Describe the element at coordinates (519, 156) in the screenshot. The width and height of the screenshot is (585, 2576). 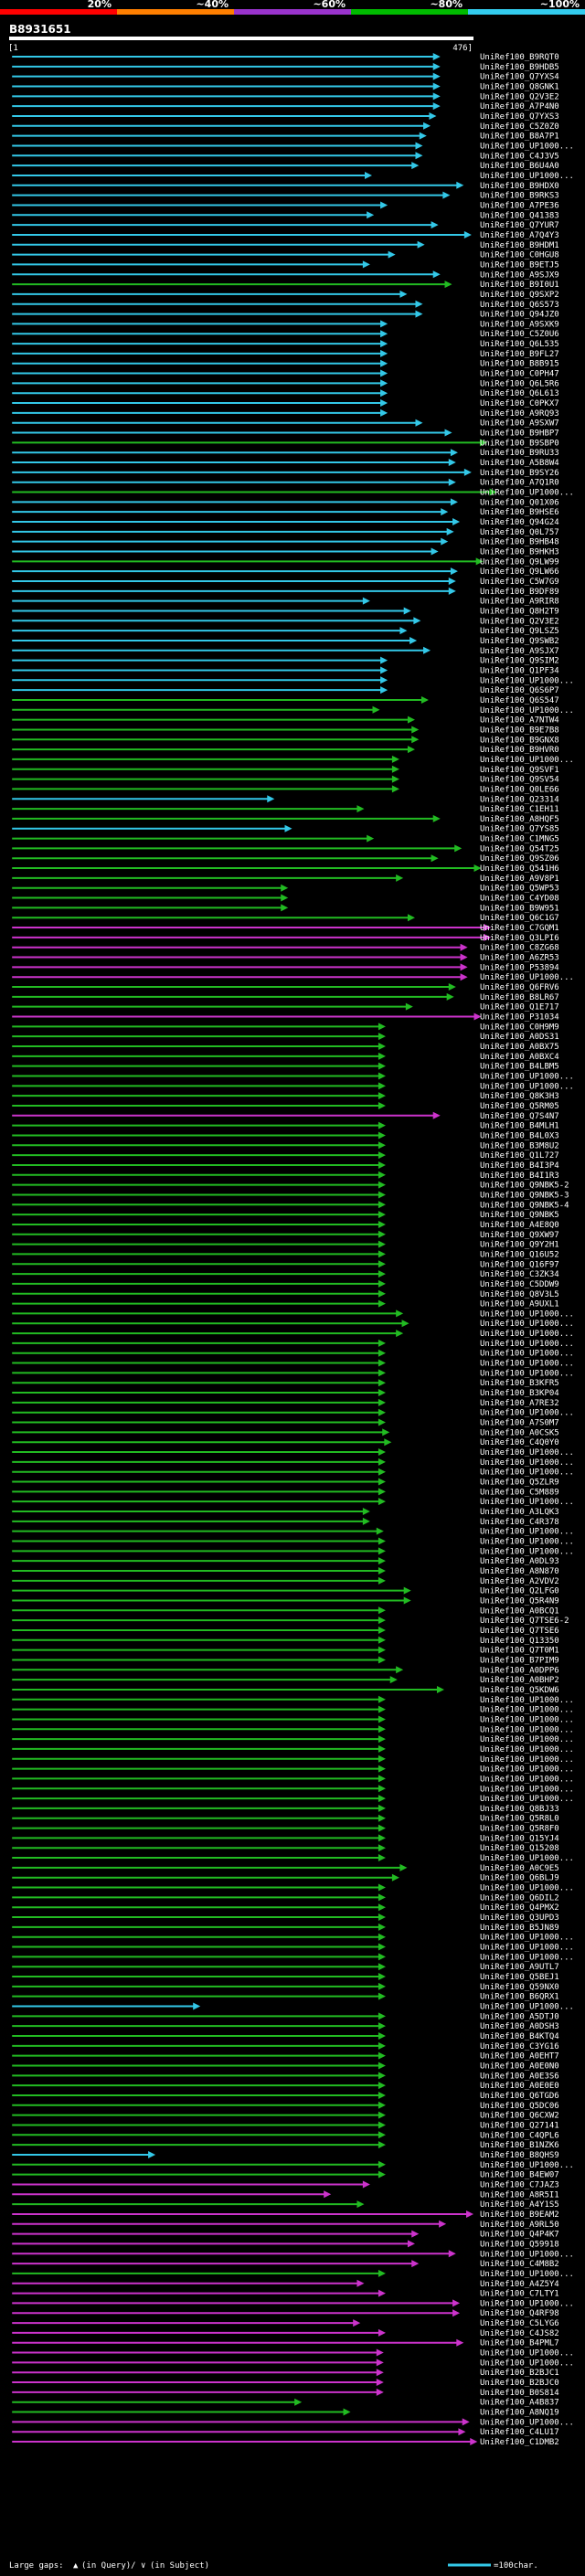
I see `hit-label: UniRef100_C4J3V5` at that location.